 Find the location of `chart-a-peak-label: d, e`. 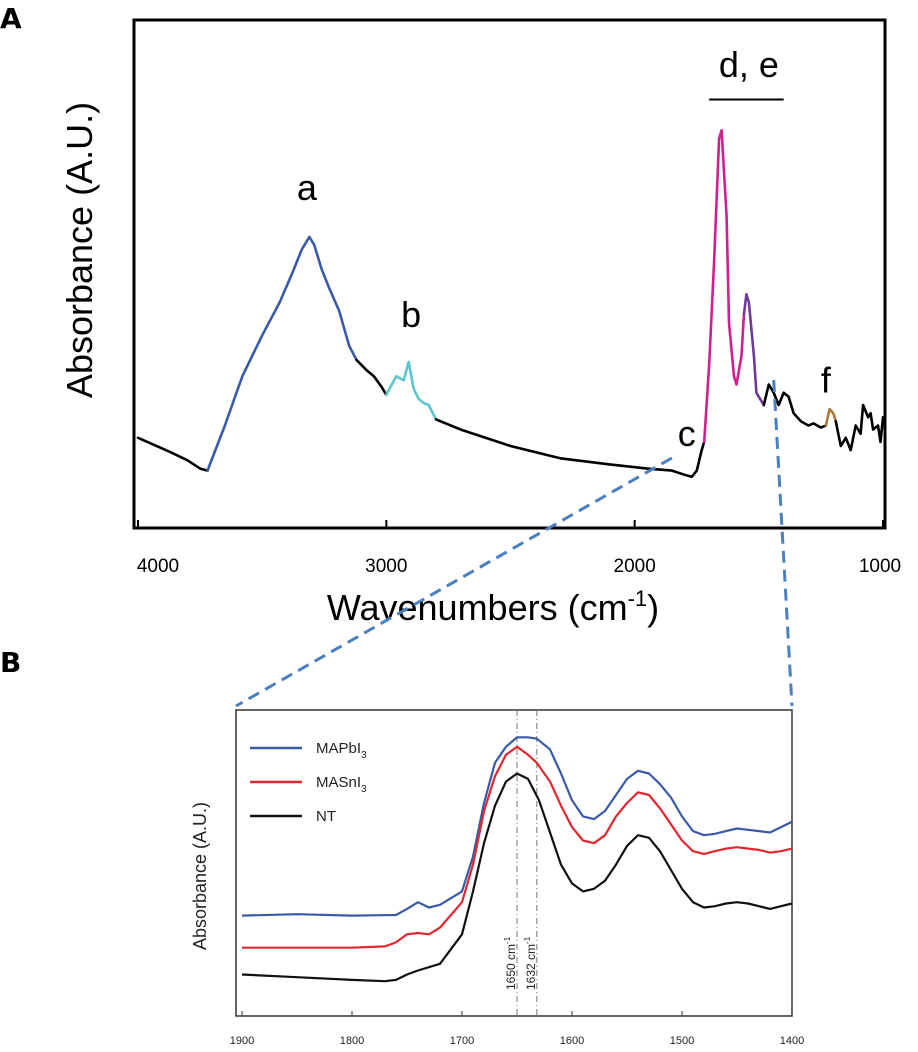

chart-a-peak-label: d, e is located at coordinates (749, 64).